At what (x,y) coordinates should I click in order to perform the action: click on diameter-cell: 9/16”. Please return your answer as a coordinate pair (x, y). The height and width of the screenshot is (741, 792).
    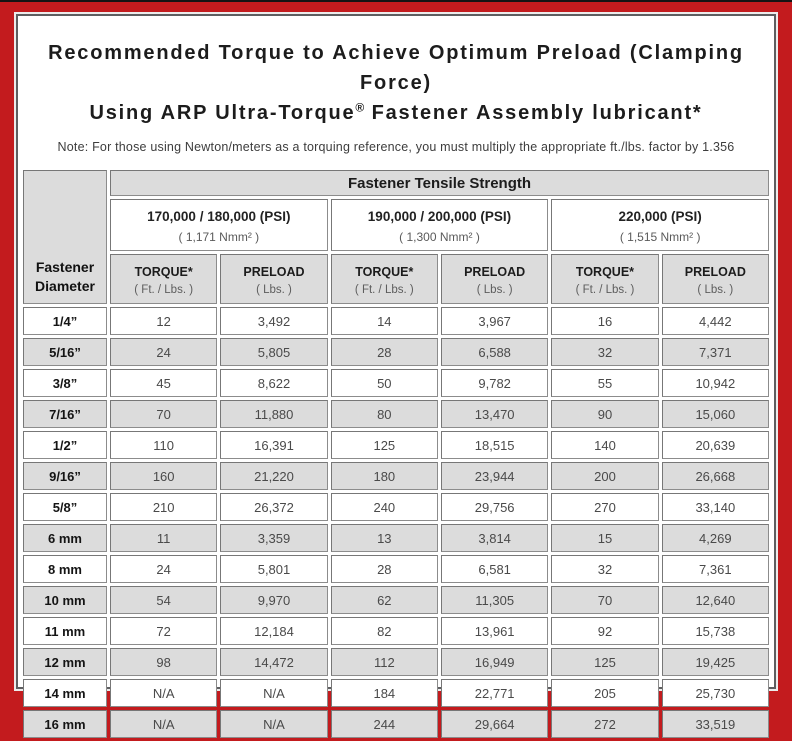
    Looking at the image, I should click on (65, 476).